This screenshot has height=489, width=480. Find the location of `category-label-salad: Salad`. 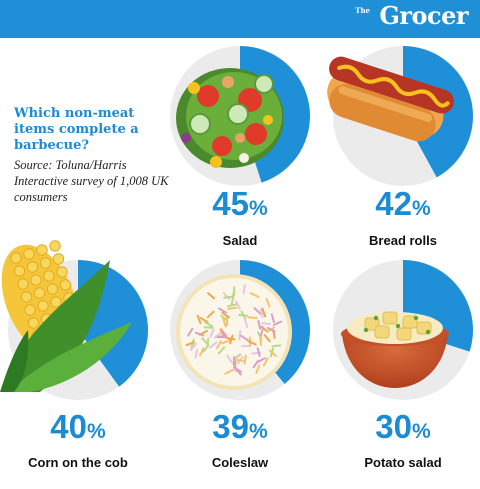

category-label-salad: Salad is located at coordinates (240, 240).